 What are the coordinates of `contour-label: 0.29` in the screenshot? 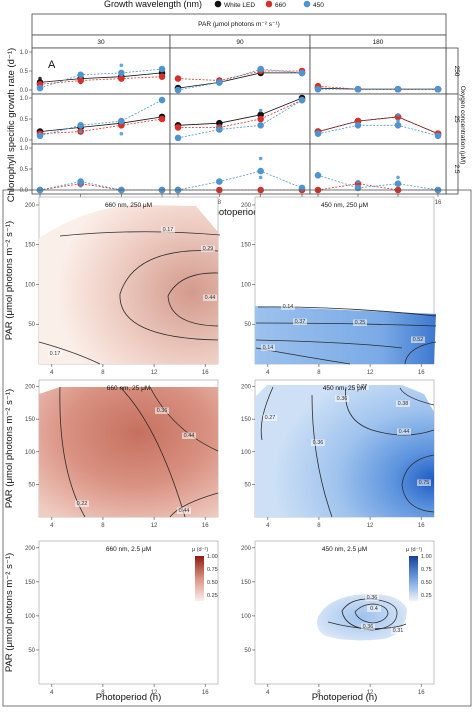 It's located at (208, 249).